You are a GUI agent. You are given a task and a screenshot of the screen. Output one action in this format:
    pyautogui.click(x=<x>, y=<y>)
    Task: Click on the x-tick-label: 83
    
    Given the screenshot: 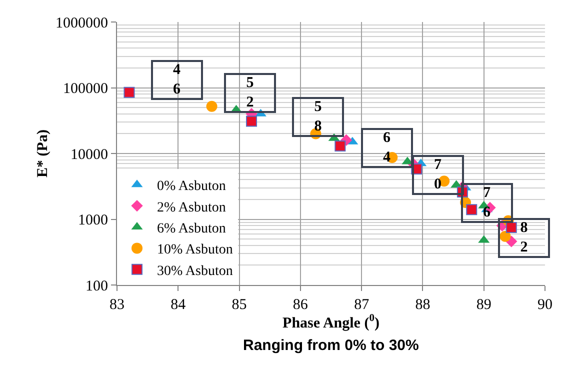 What is the action you would take?
    pyautogui.click(x=117, y=305)
    